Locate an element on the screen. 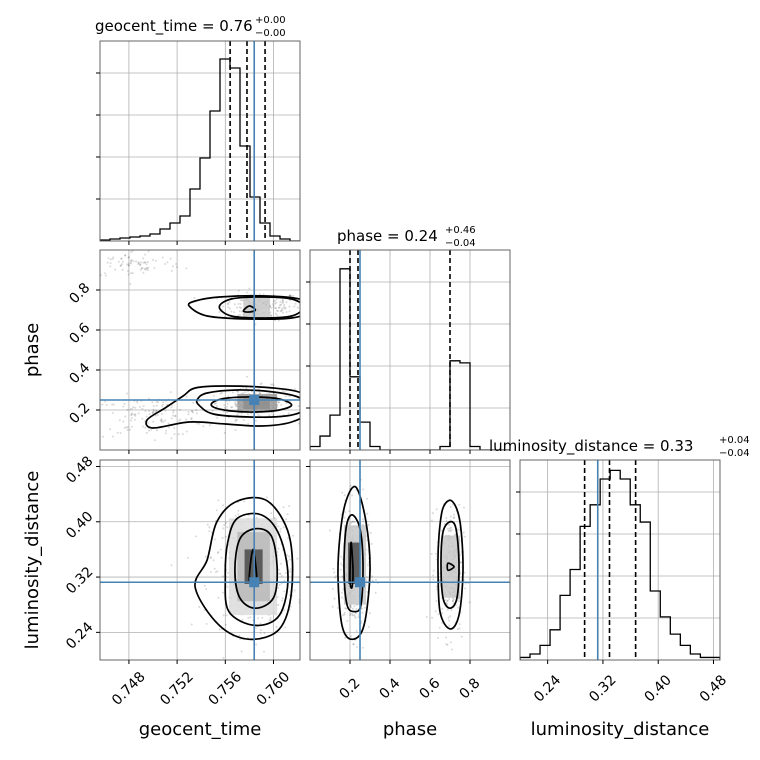  xlabel-geocent-time: geocent_time is located at coordinates (200, 729).